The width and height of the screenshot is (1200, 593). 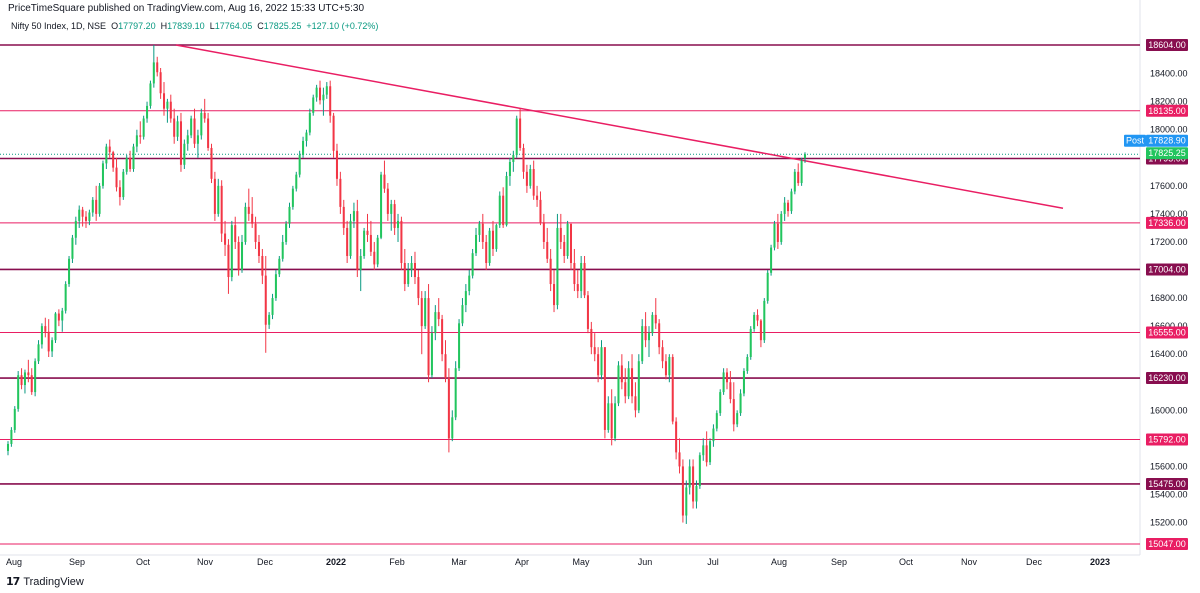 I want to click on symbol-label: Nifty 50 Index, 1D, NSE, so click(x=59, y=26).